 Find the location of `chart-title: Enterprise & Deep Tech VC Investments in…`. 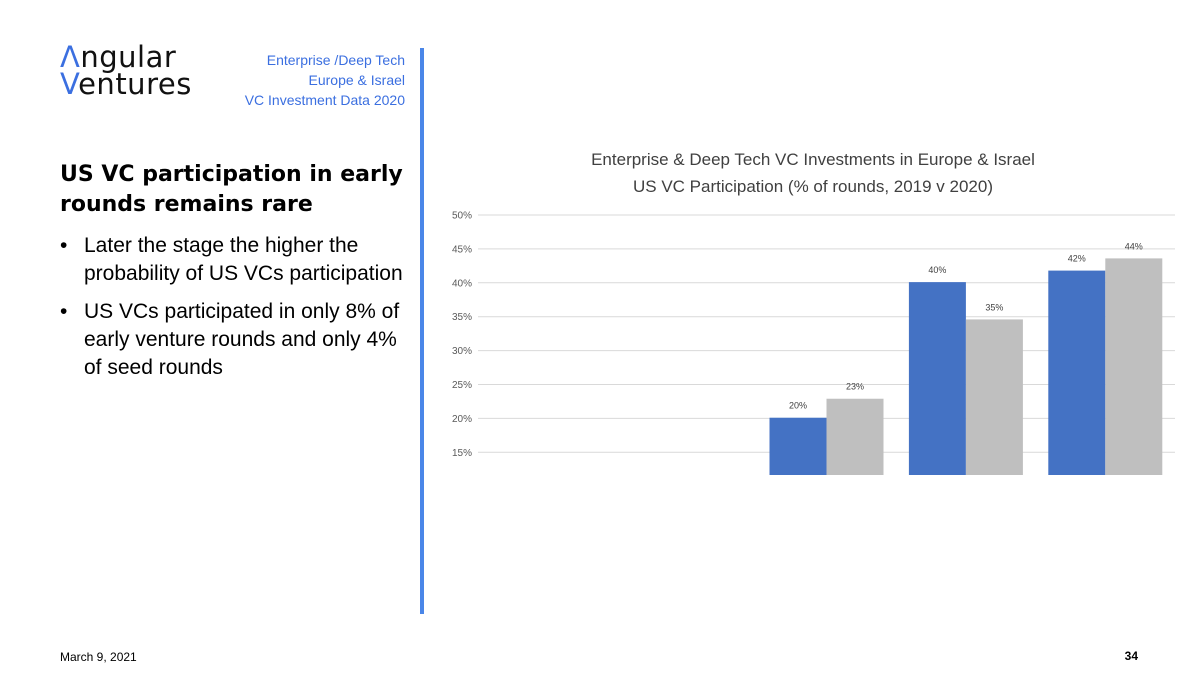

chart-title: Enterprise & Deep Tech VC Investments in… is located at coordinates (813, 173).